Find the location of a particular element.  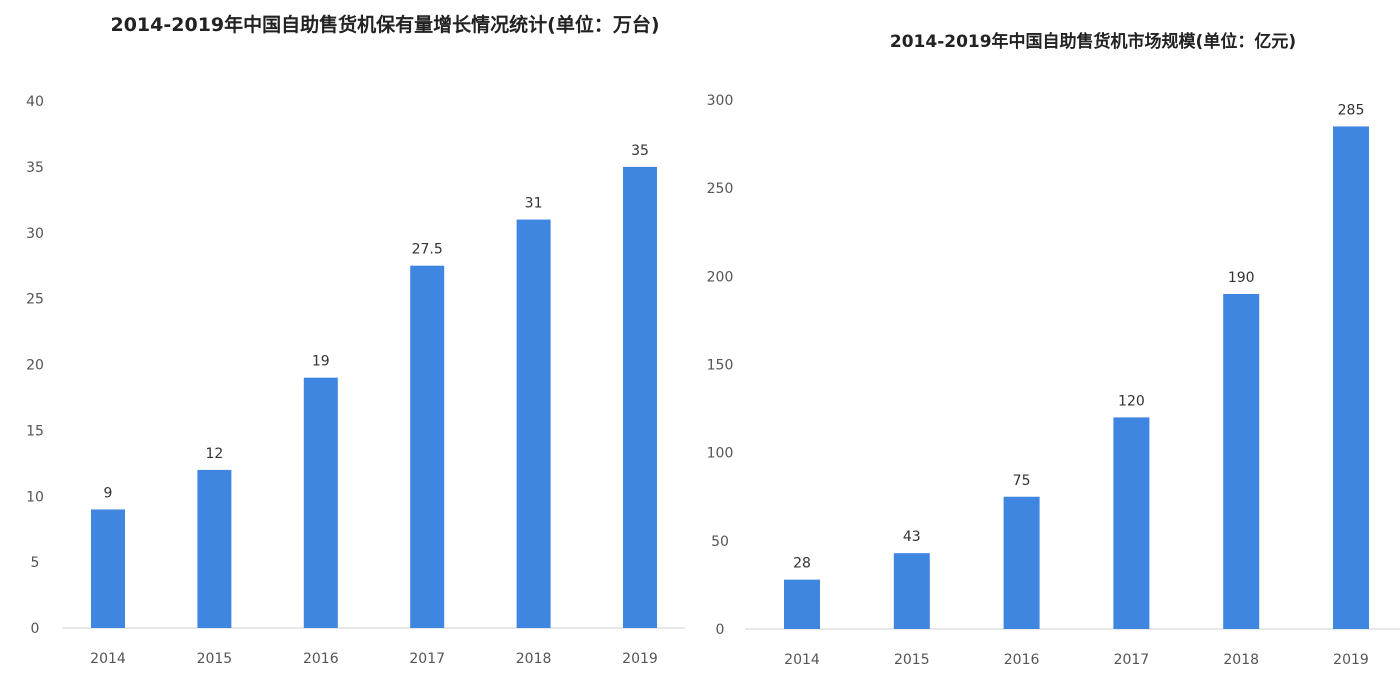

data-label-2018: 31 is located at coordinates (534, 204).